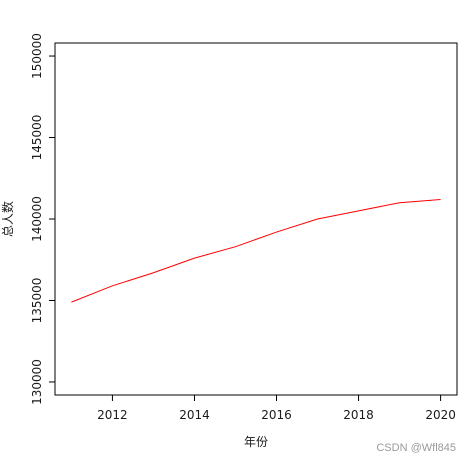  What do you see at coordinates (194, 415) in the screenshot?
I see `x-tick-label-2014: 2014` at bounding box center [194, 415].